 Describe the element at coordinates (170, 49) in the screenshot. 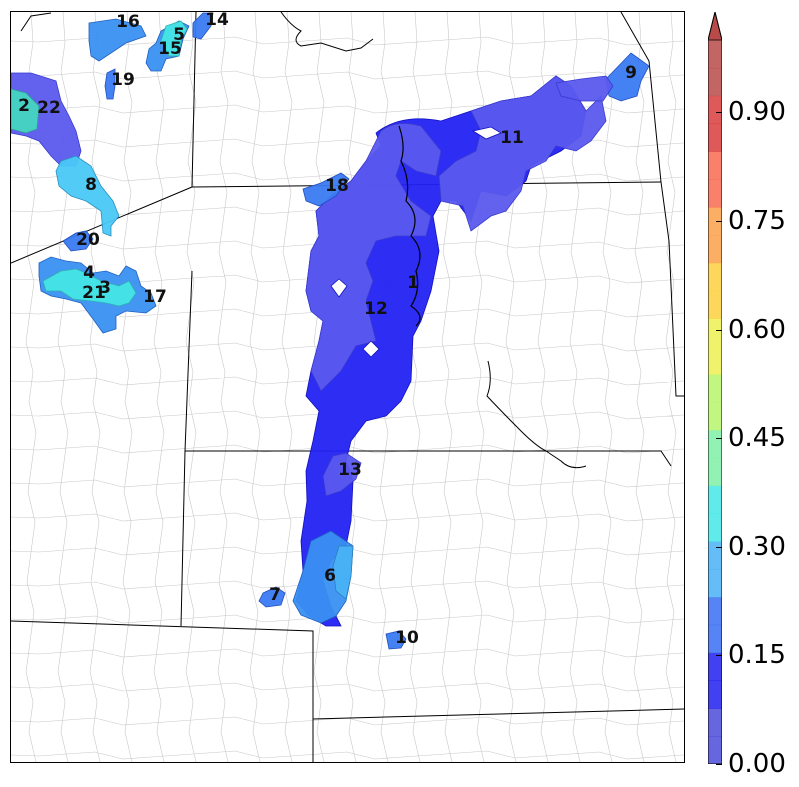

I see `region-label-15: 15` at that location.